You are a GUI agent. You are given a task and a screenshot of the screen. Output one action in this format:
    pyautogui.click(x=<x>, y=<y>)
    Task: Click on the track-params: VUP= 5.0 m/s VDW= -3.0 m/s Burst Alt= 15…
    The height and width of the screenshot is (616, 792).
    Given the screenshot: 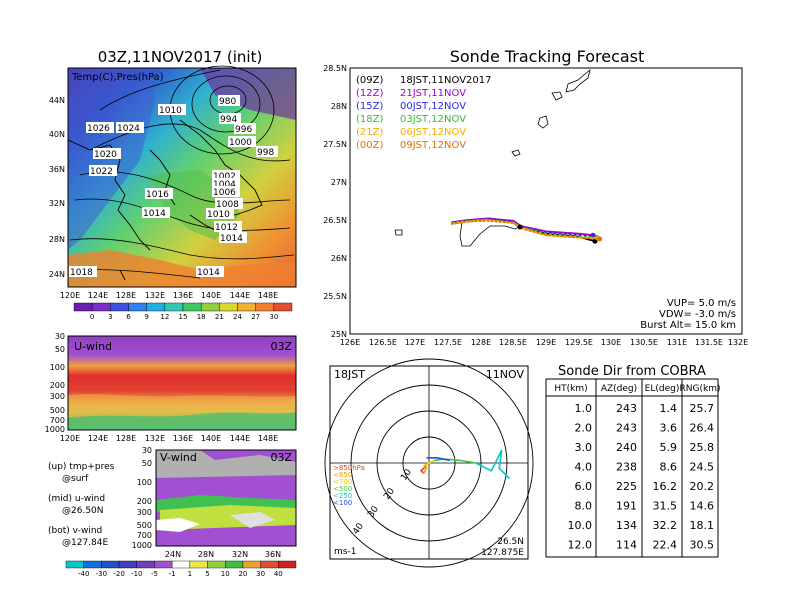 What is the action you would take?
    pyautogui.click(x=688, y=314)
    